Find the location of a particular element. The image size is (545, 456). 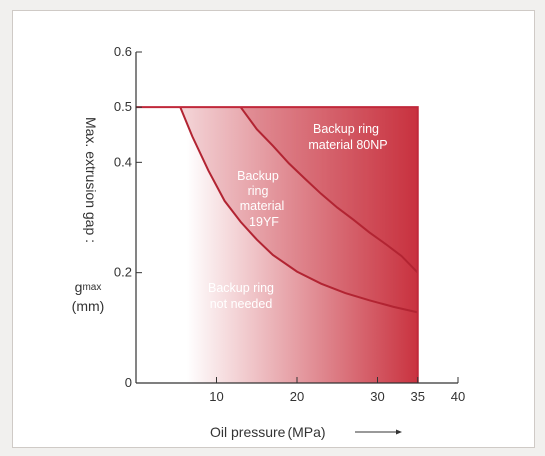

region-label-line: material 80NP is located at coordinates (347, 145).